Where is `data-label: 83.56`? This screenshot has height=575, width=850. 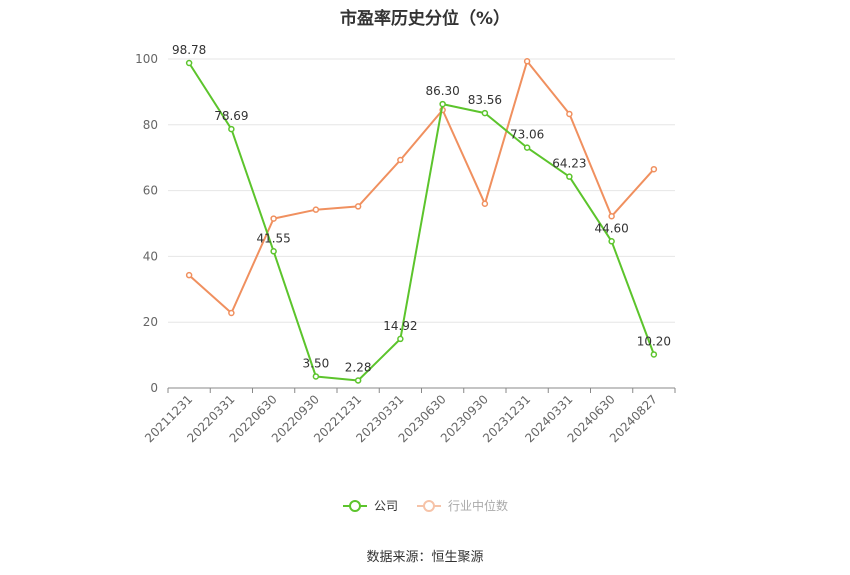
data-label: 83.56 is located at coordinates (485, 100).